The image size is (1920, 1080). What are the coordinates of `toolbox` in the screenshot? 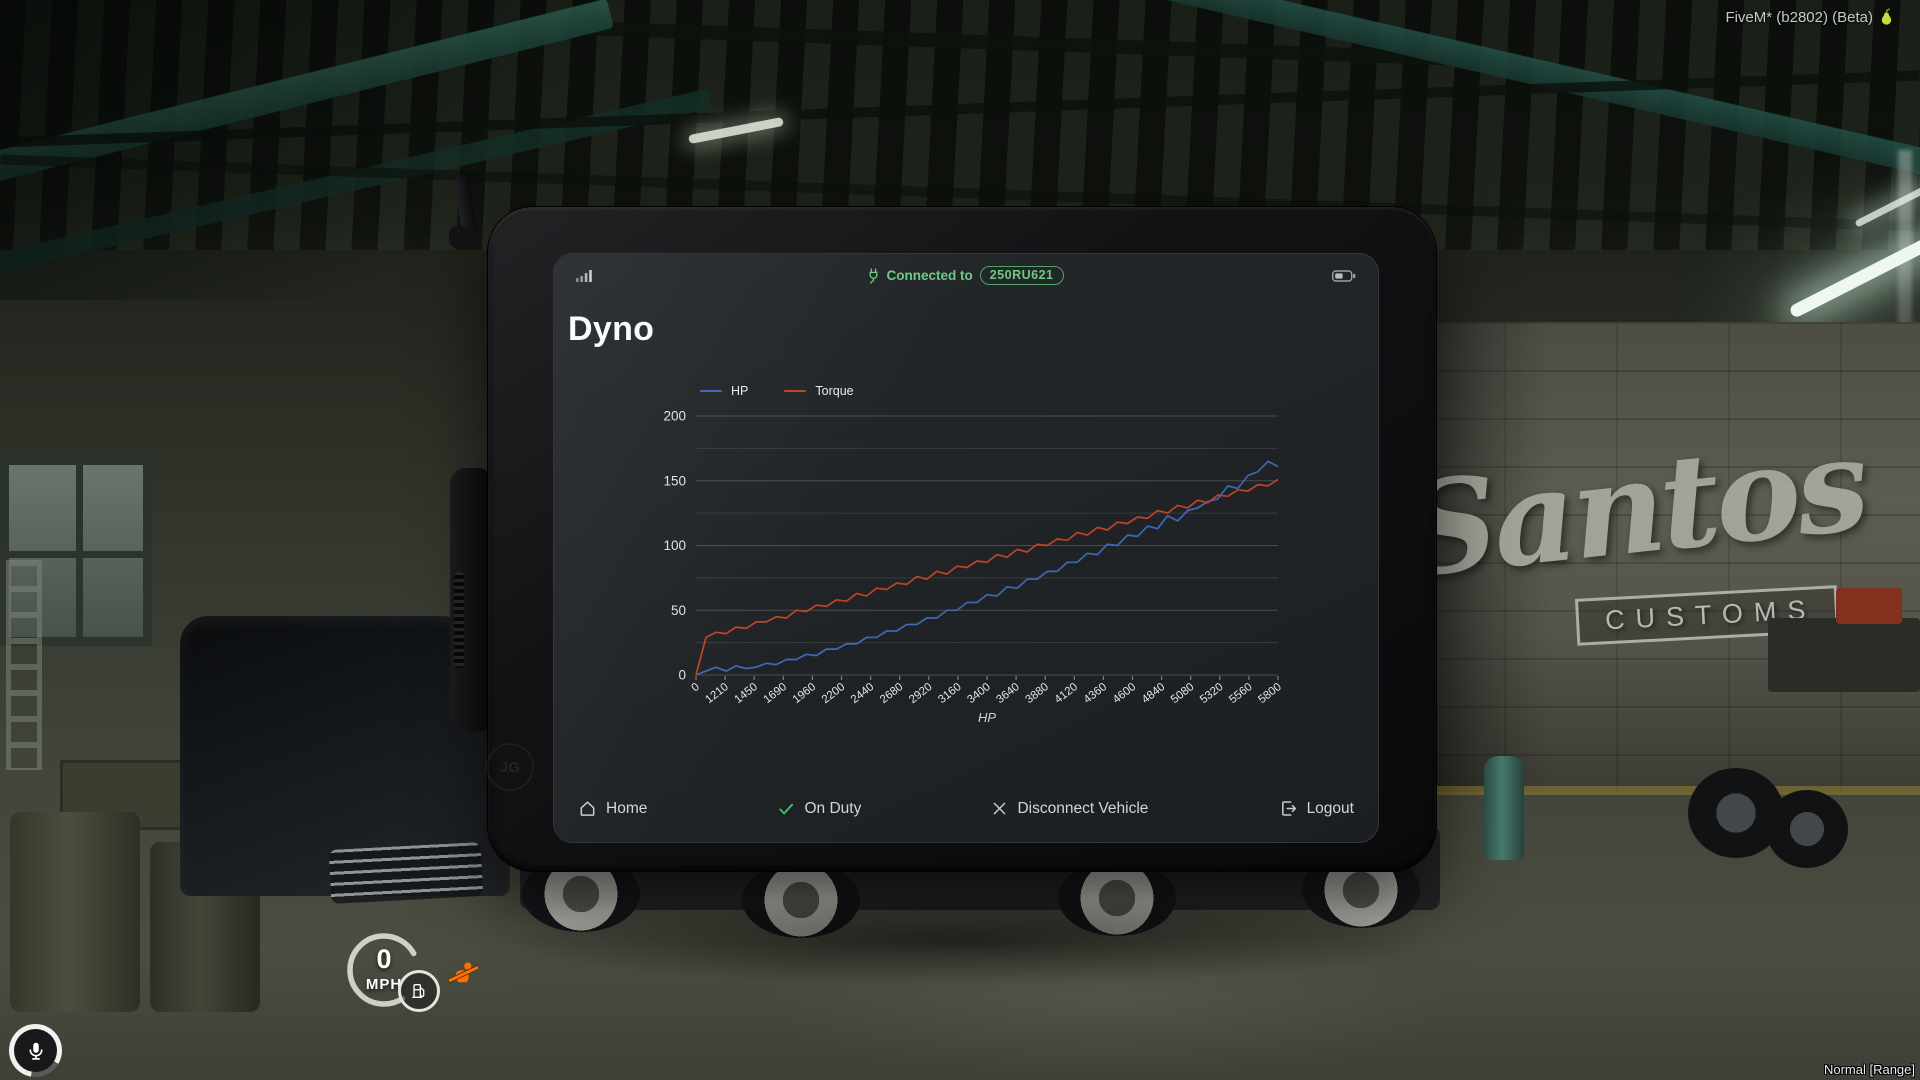 It's located at (1869, 606).